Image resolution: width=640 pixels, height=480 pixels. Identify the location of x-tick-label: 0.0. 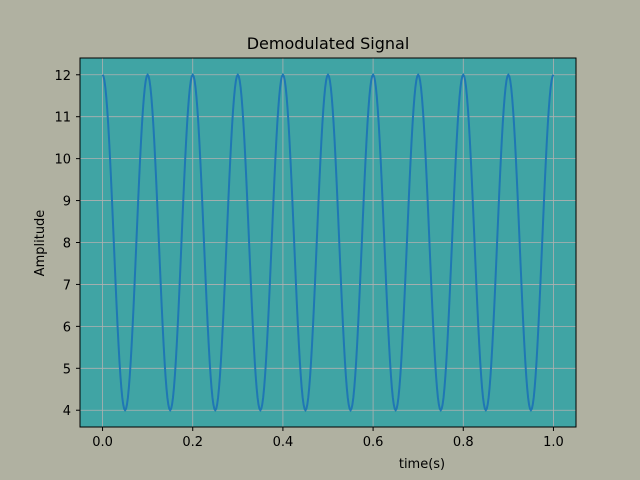
(102, 442).